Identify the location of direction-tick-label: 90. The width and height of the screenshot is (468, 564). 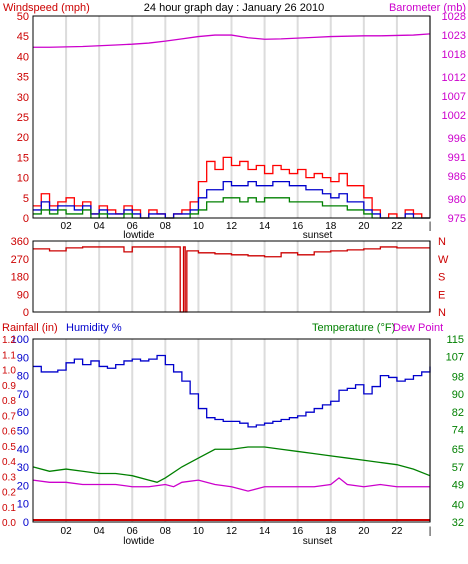
(23, 295).